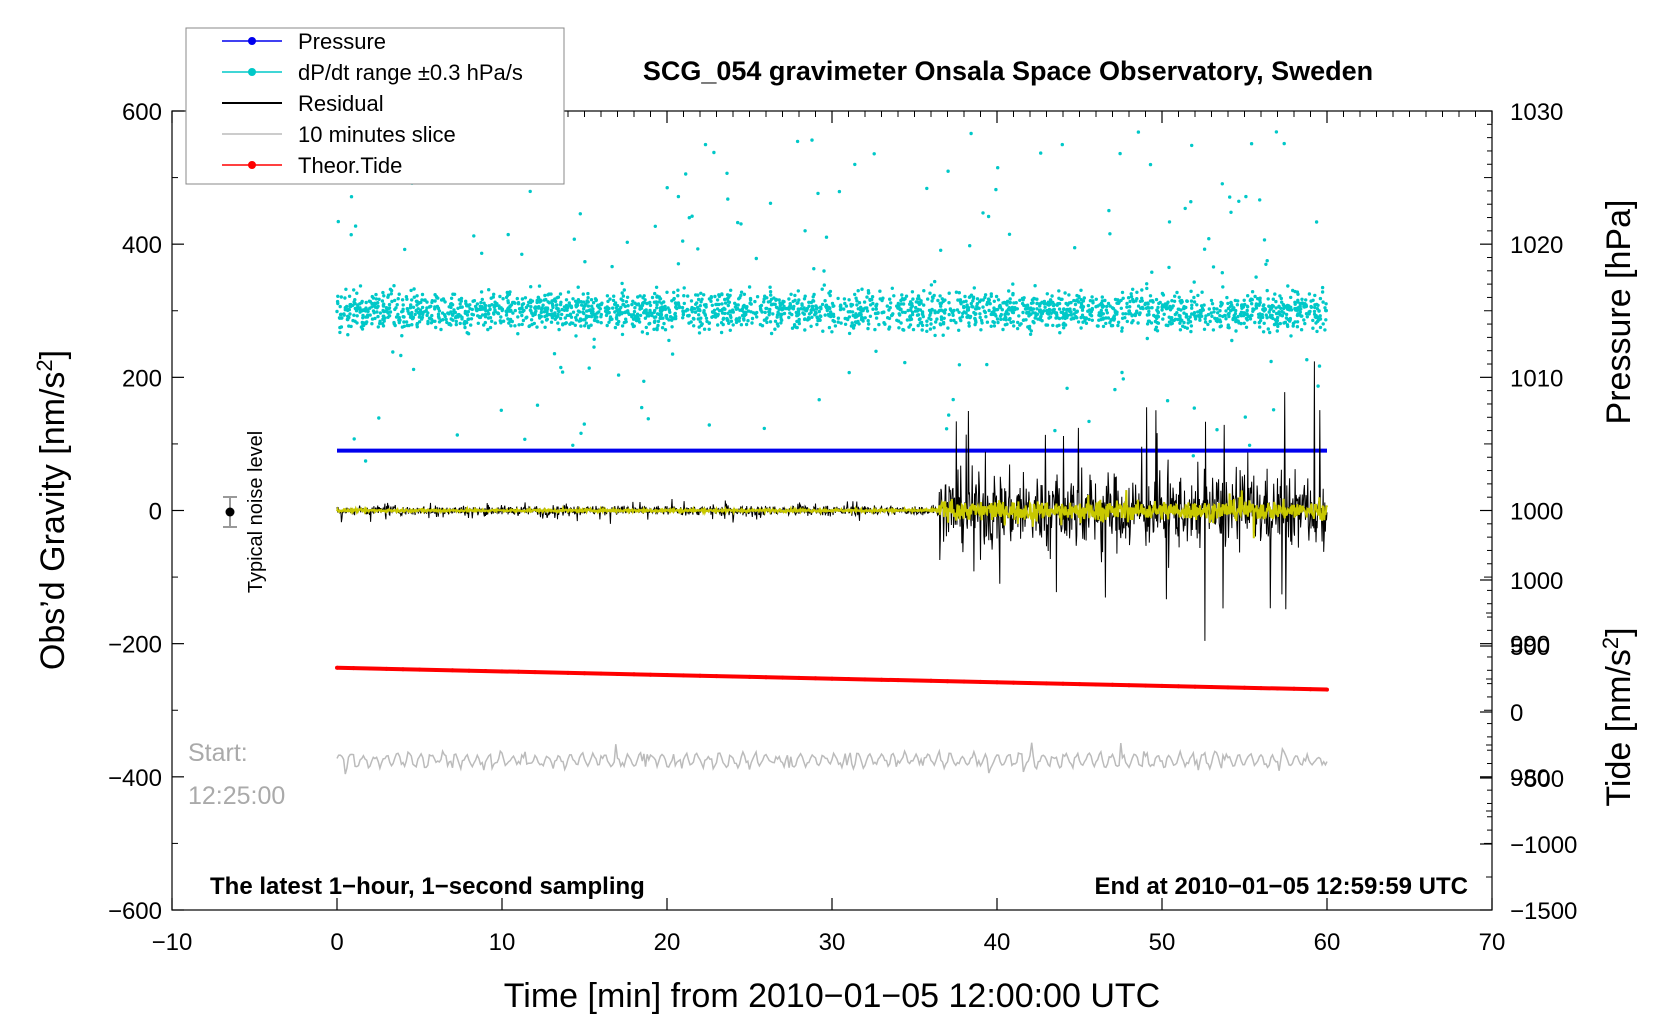 The width and height of the screenshot is (1676, 1020). I want to click on y-tick-label: 200, so click(142, 378).